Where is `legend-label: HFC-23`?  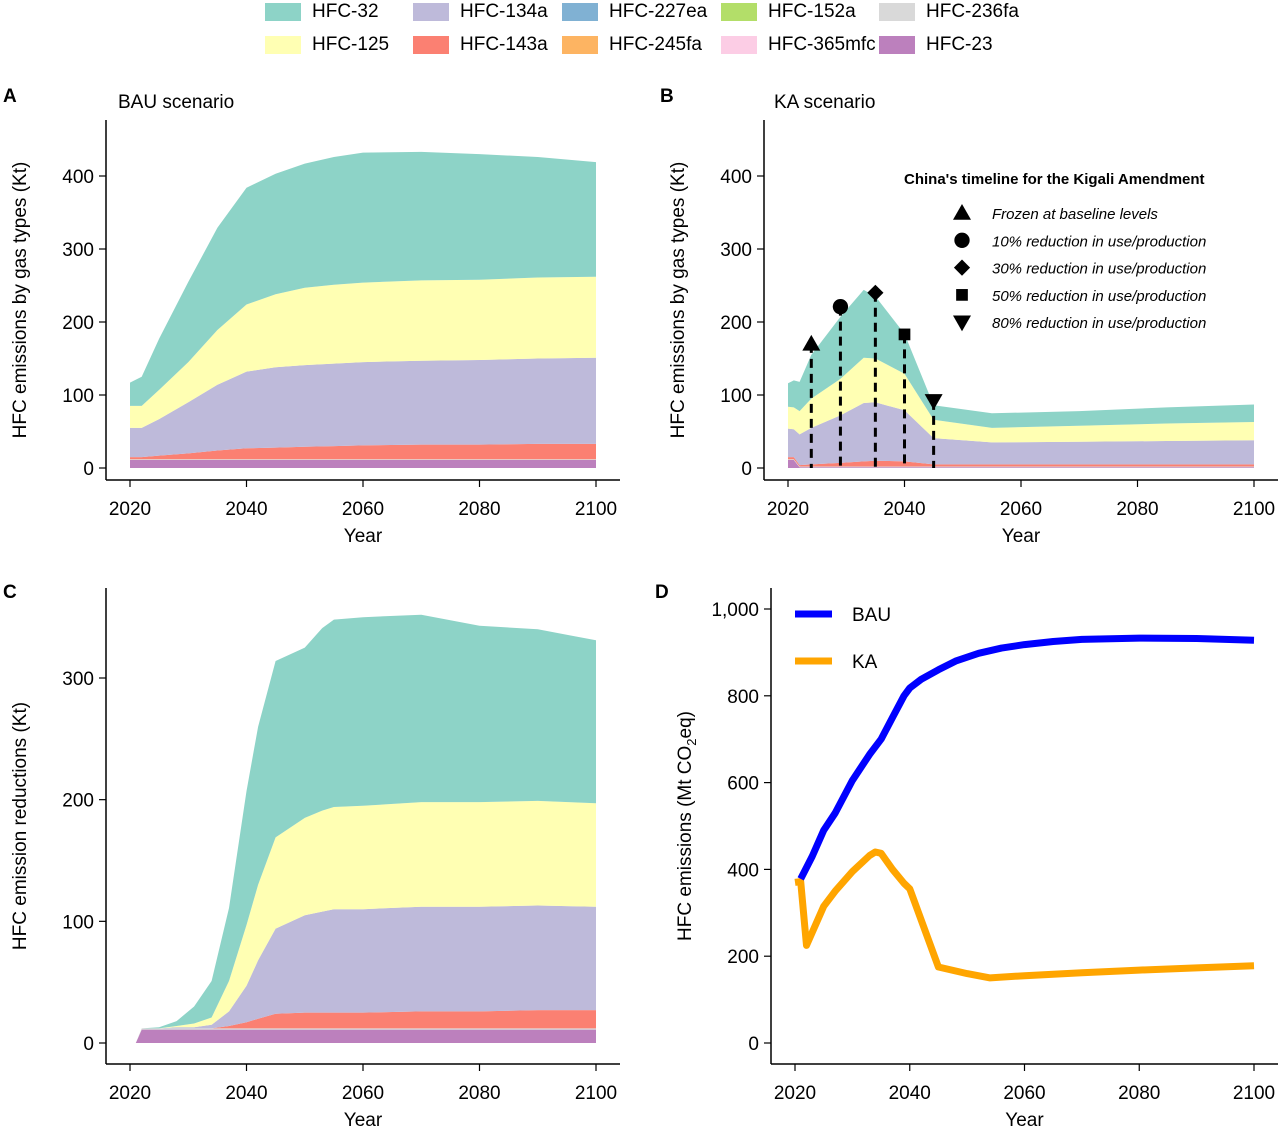 legend-label: HFC-23 is located at coordinates (959, 44).